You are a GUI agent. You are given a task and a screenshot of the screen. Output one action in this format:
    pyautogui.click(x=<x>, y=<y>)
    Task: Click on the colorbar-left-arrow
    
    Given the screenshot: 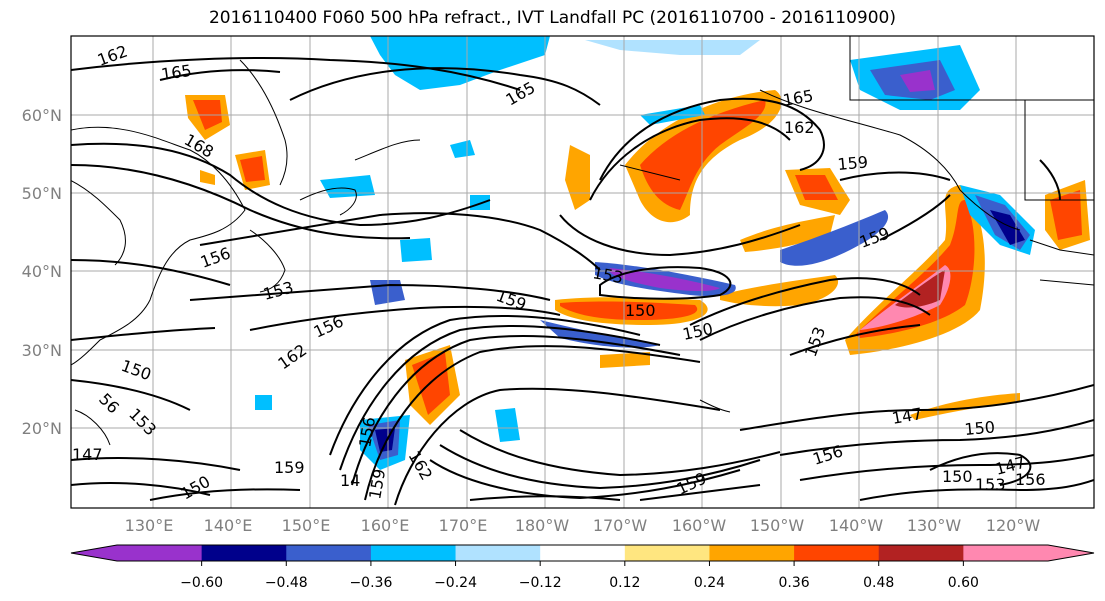 What is the action you would take?
    pyautogui.click(x=94, y=553)
    